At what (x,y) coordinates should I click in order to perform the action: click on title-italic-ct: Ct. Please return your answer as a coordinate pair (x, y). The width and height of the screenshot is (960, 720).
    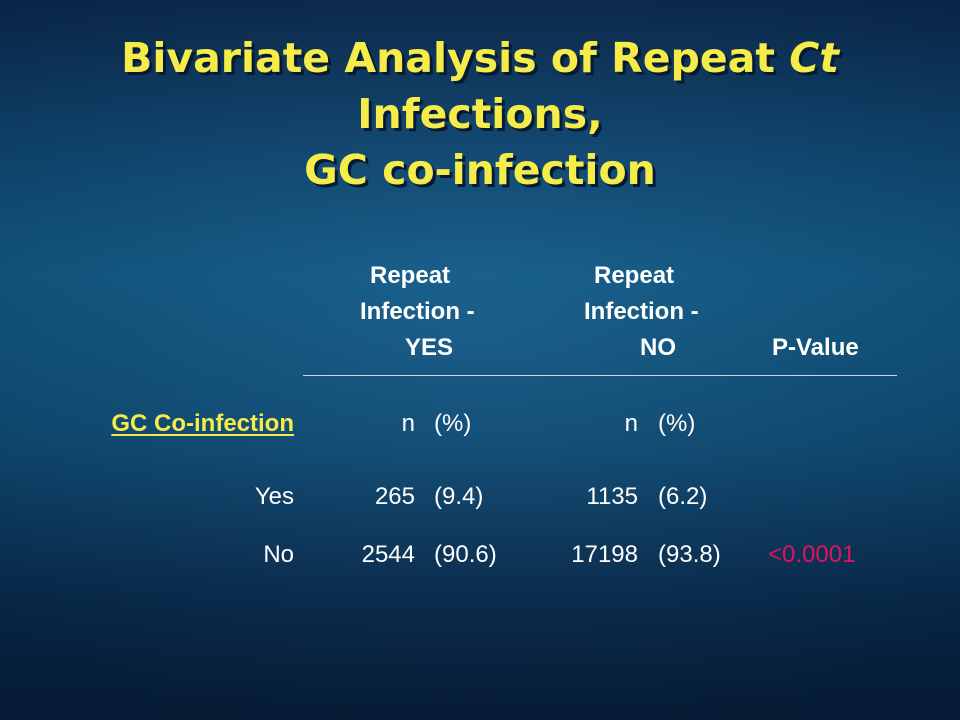
    Looking at the image, I should click on (814, 58).